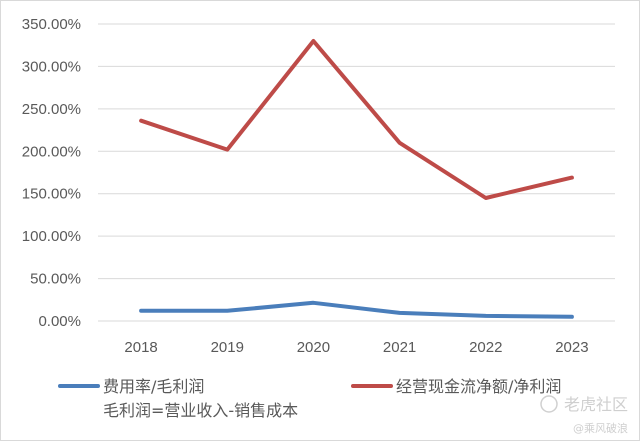 The width and height of the screenshot is (640, 441). What do you see at coordinates (596, 404) in the screenshot?
I see `watermark-brand: 老虎社区` at bounding box center [596, 404].